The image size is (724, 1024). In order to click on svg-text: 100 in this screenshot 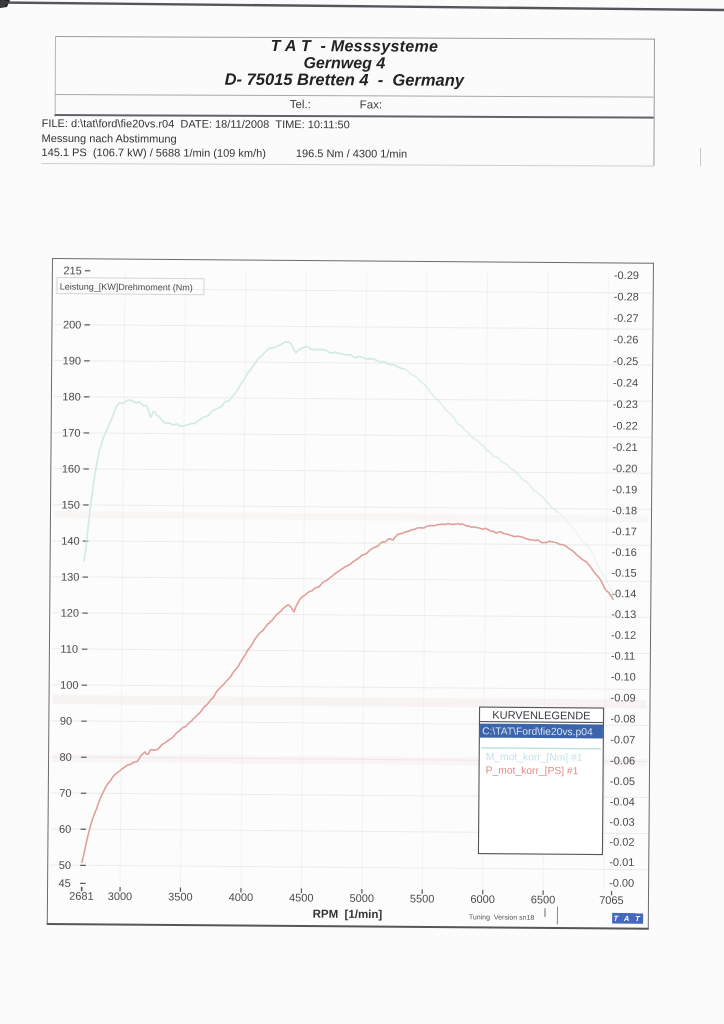, I will do `click(69, 685)`.